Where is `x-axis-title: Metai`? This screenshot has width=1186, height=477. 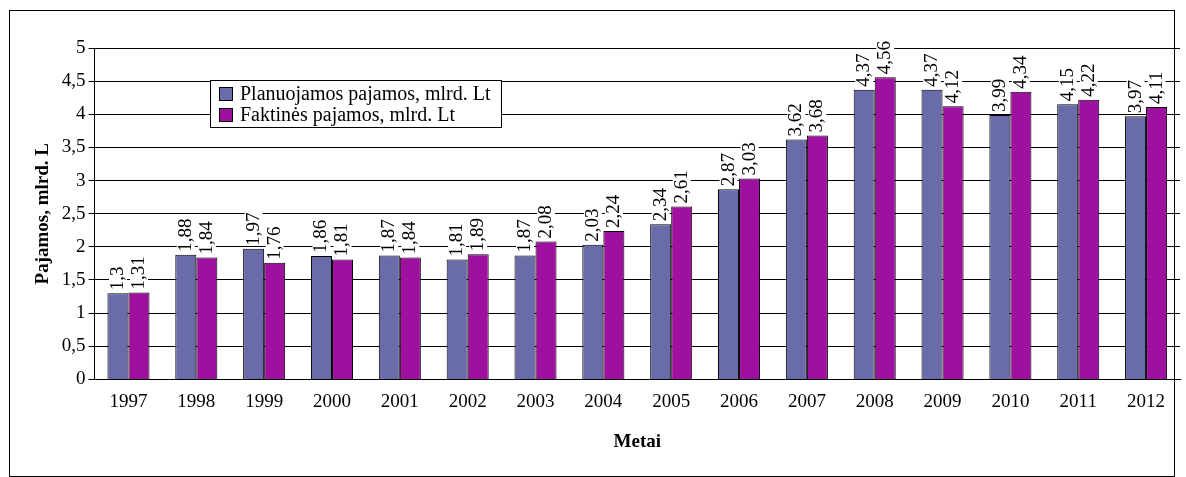 x-axis-title: Metai is located at coordinates (637, 440).